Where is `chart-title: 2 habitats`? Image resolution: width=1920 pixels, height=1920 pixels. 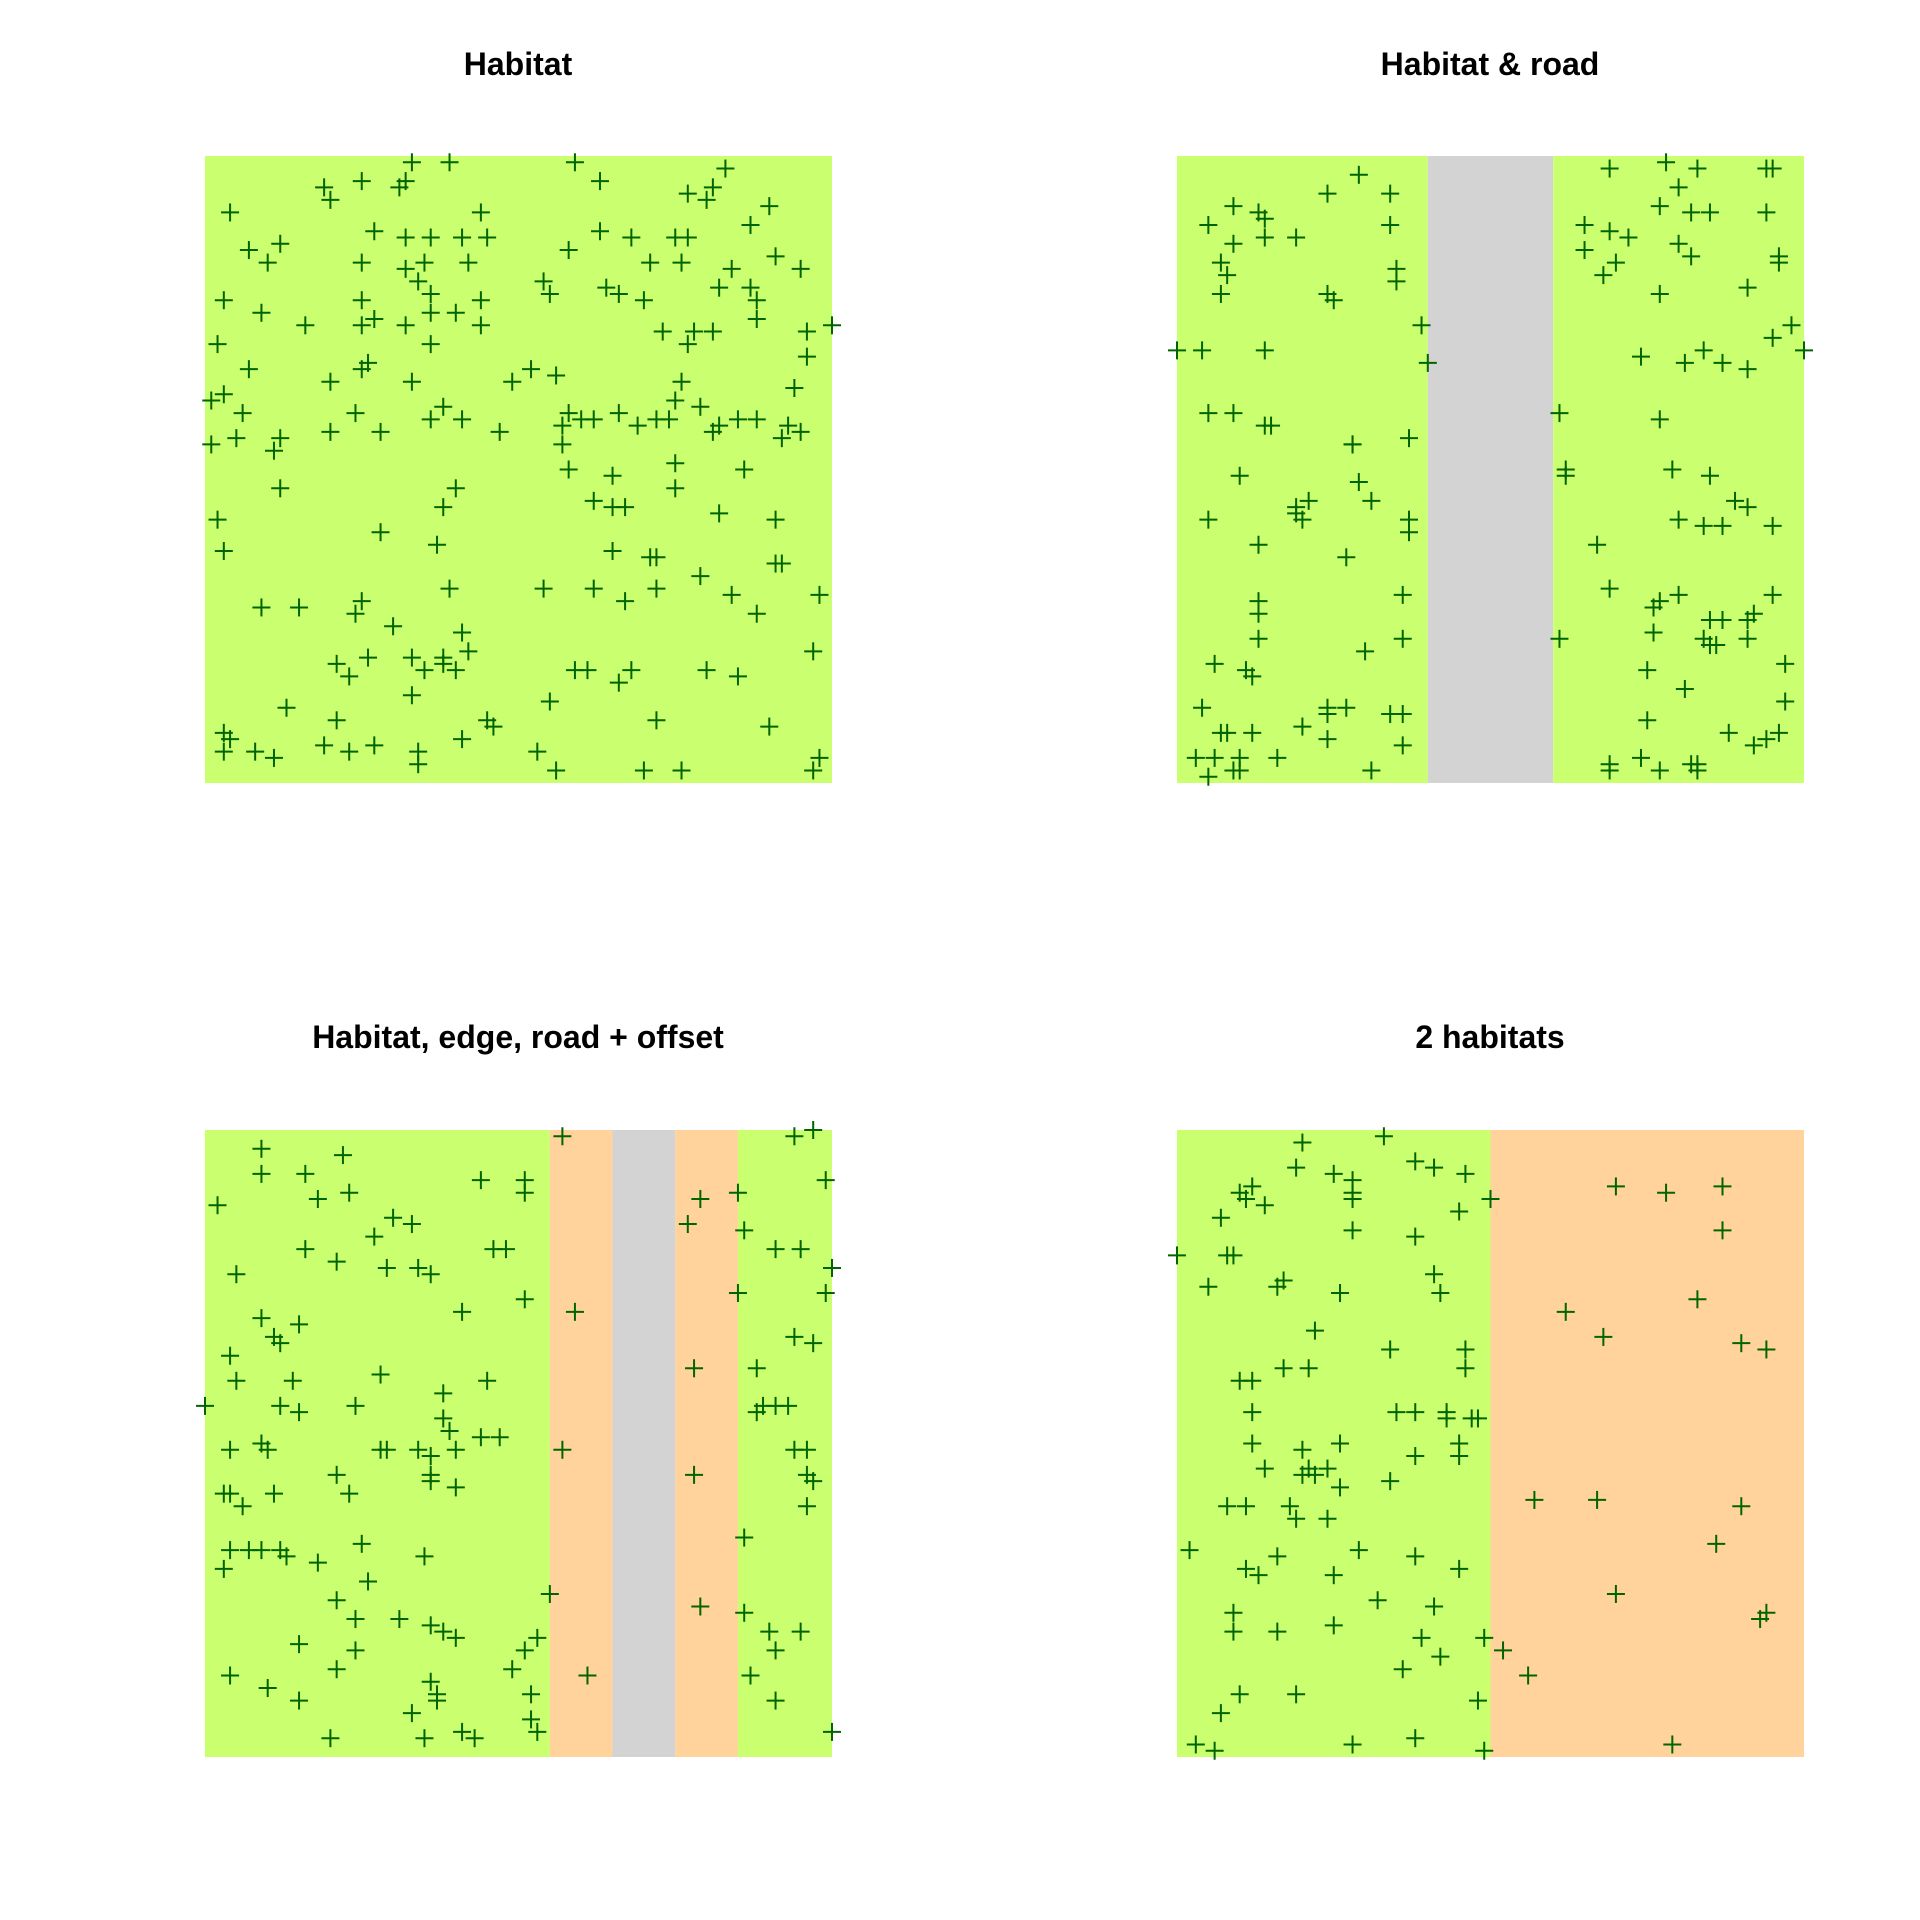
chart-title: 2 habitats is located at coordinates (1446, 1037).